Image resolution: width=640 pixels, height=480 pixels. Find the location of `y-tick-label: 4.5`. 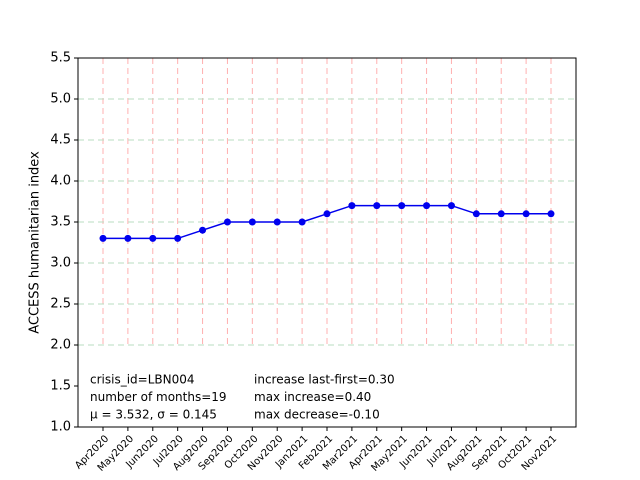

y-tick-label: 4.5 is located at coordinates (60, 140).